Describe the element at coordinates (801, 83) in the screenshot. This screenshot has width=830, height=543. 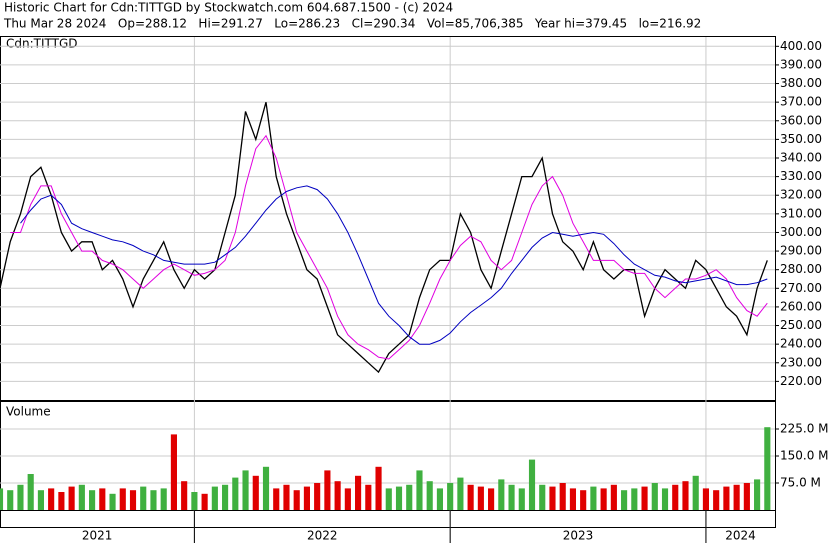
I see `y-tick-label: 380.00` at that location.